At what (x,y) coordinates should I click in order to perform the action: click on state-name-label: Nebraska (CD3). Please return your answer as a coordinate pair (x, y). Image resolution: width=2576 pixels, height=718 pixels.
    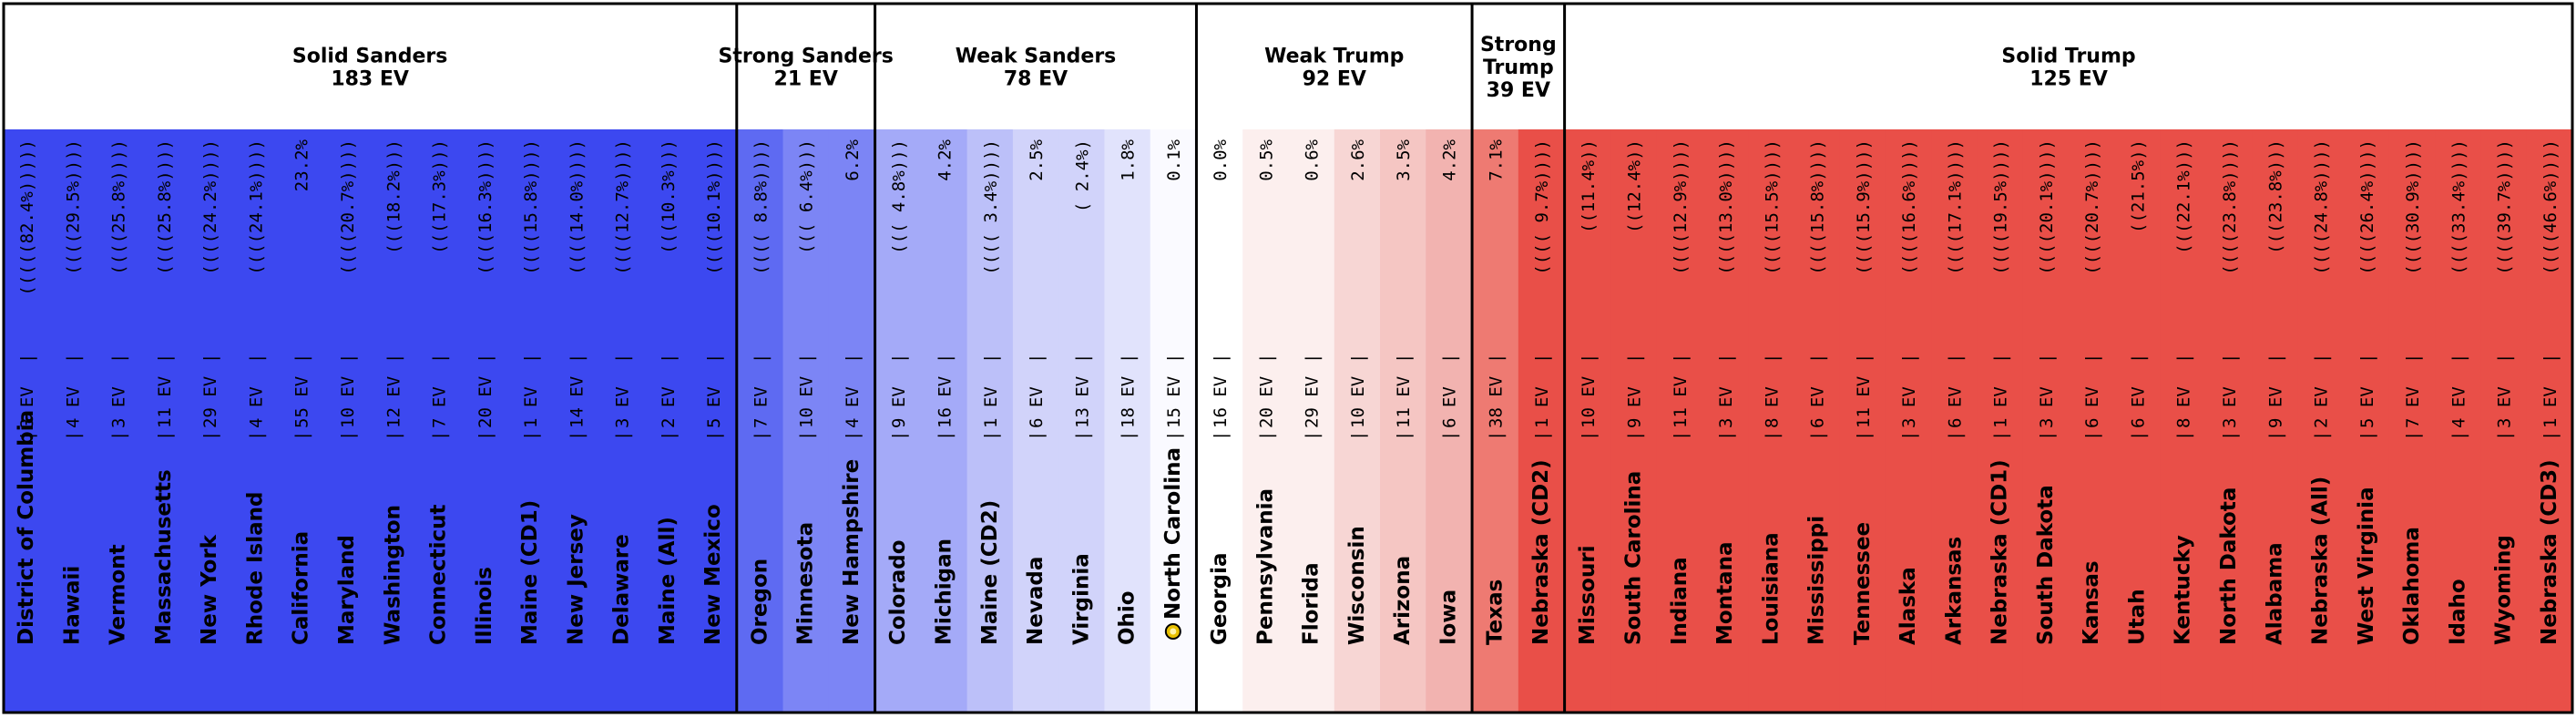
    Looking at the image, I should click on (2549, 552).